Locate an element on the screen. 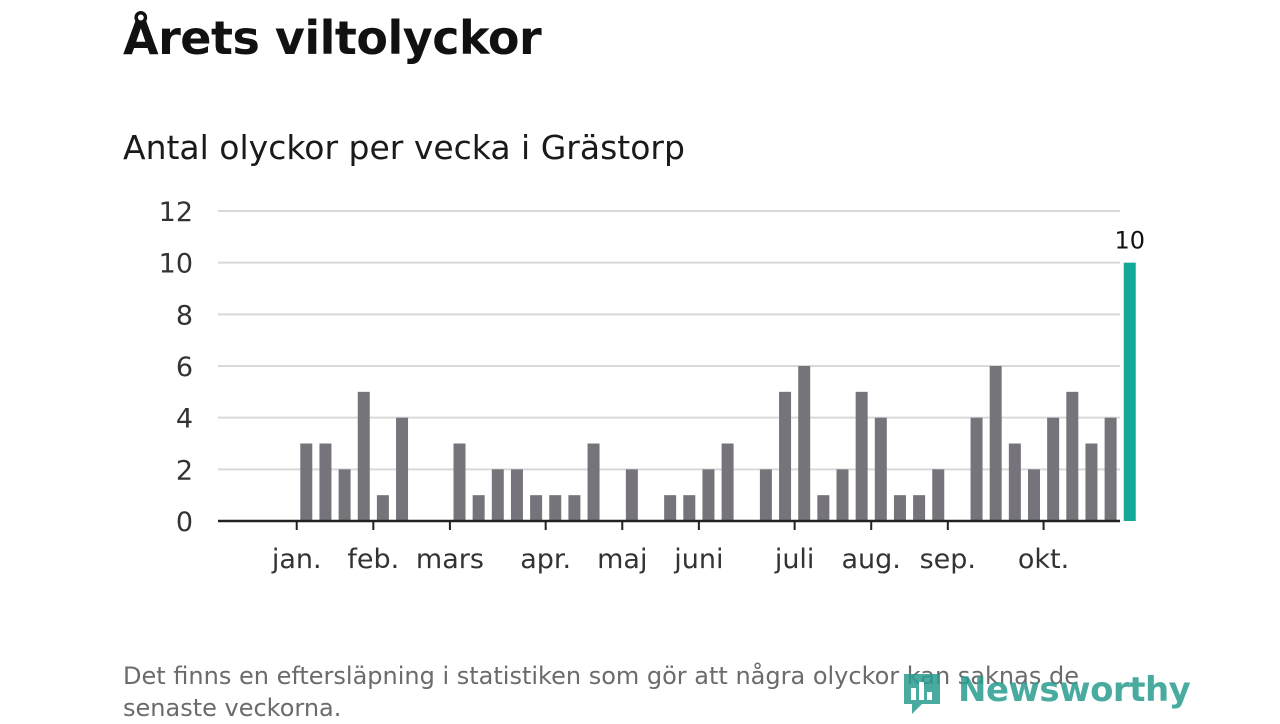 The height and width of the screenshot is (724, 1280). data-labels: 10 is located at coordinates (1129, 241).